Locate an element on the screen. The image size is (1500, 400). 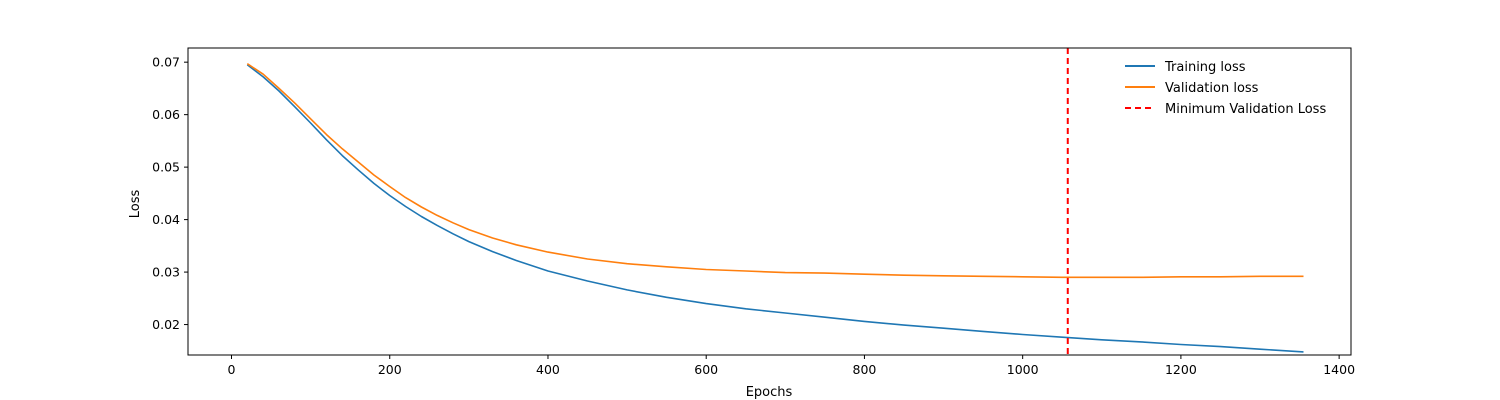
legend-label-minimum-validation-loss: Minimum Validation Loss is located at coordinates (1245, 109).